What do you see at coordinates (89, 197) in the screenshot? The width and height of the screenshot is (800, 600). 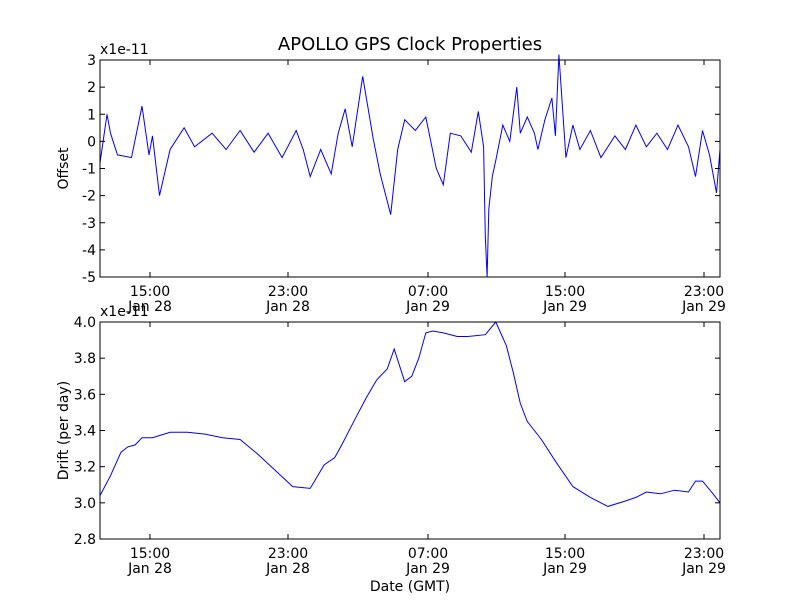 I see `y-tick-label: -2` at bounding box center [89, 197].